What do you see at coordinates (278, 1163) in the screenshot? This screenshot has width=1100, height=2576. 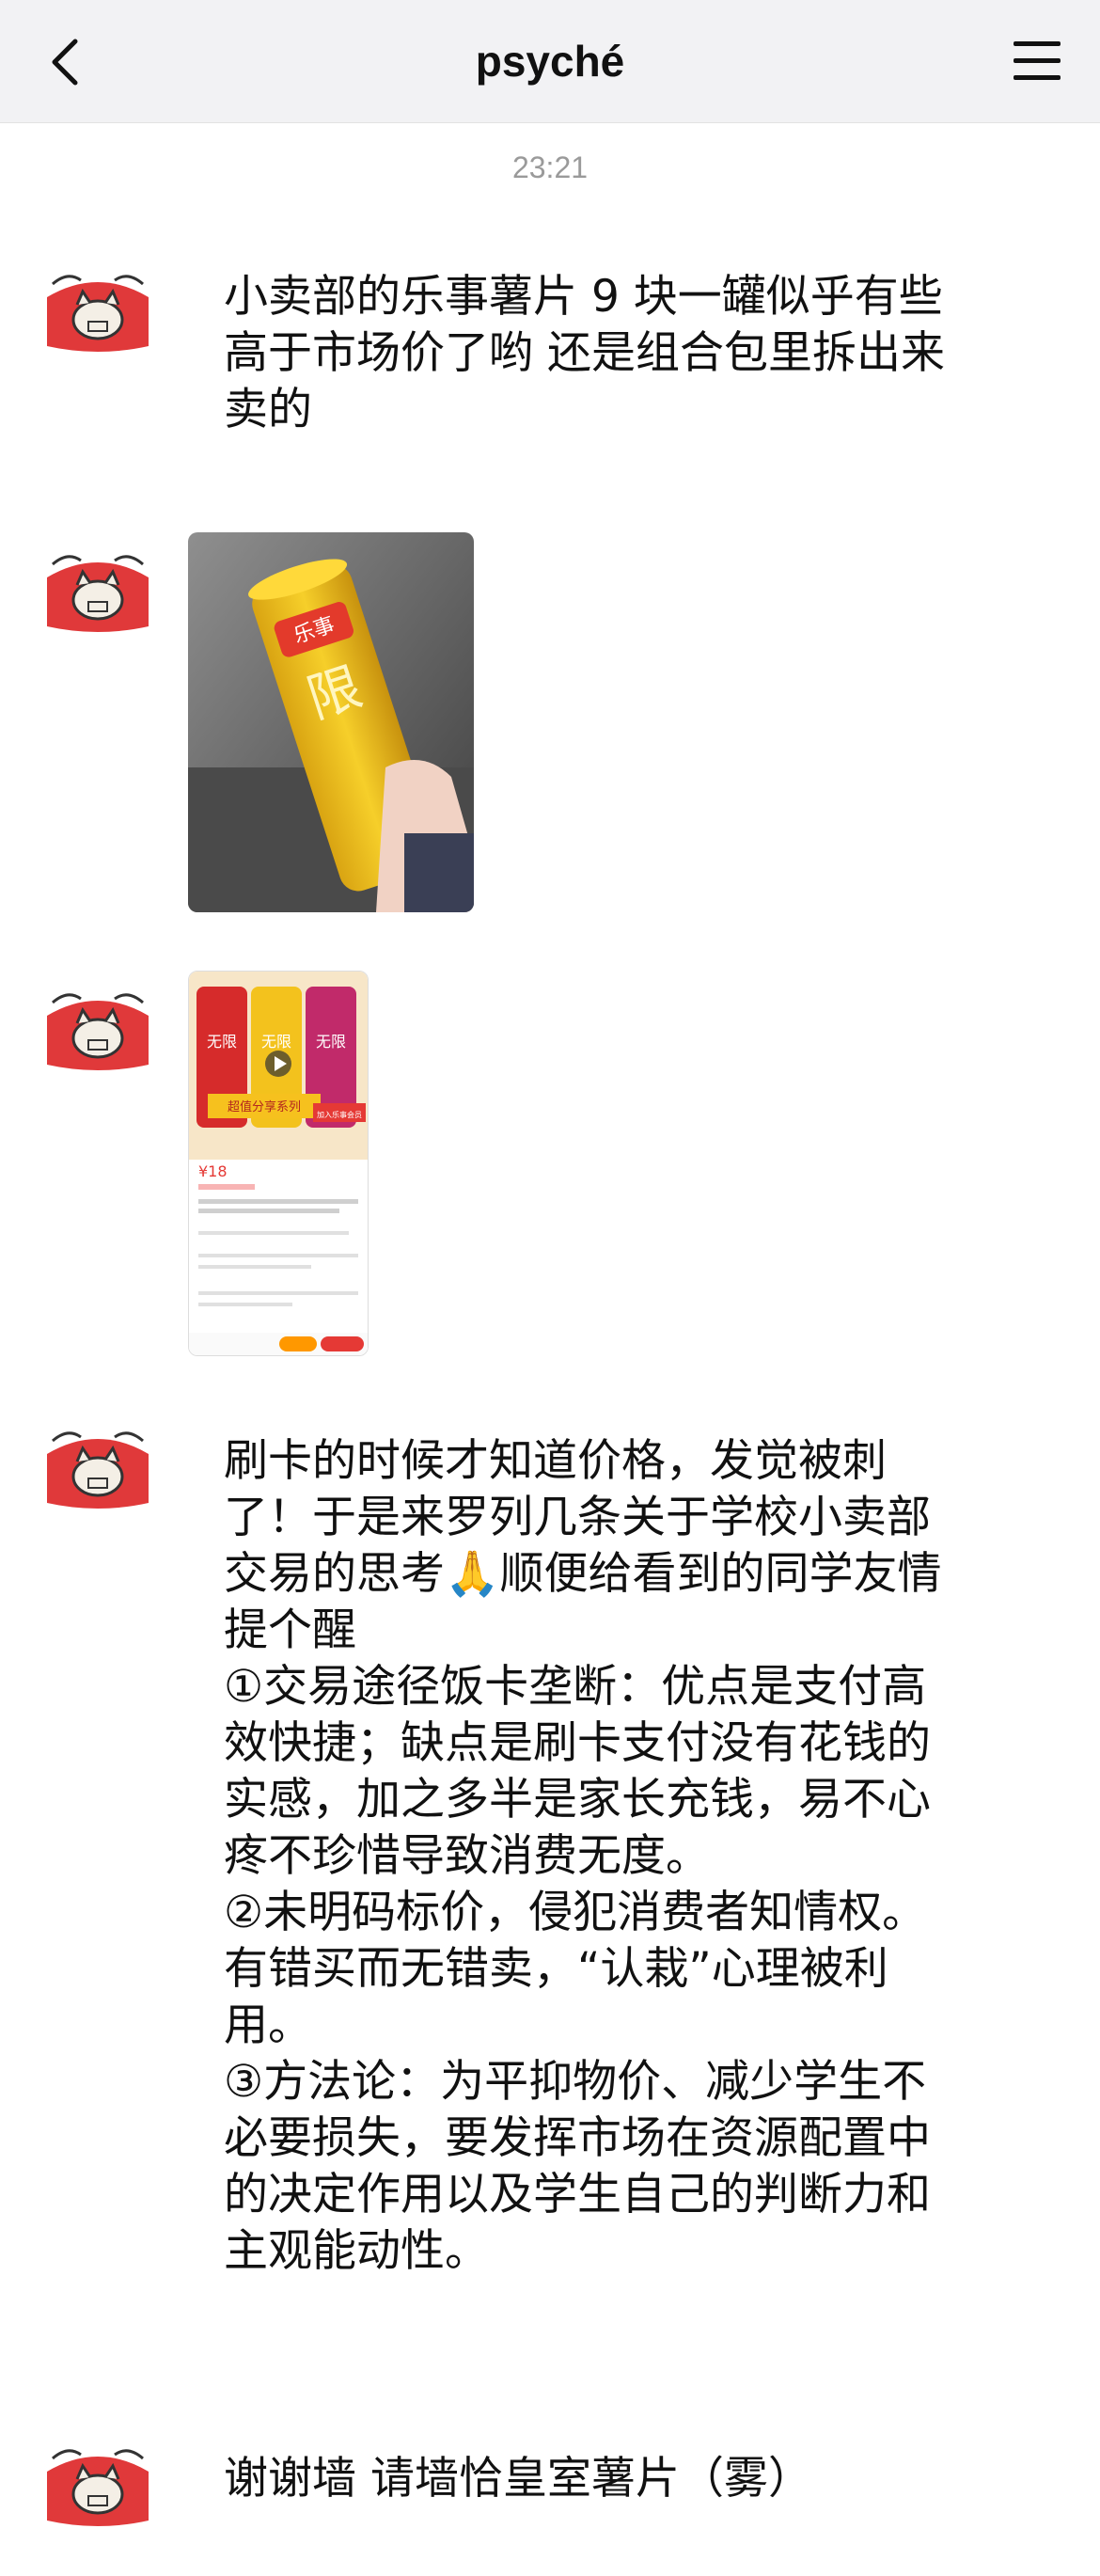 I see `app-screenshot-image: 无限 无限 无限 超值分享系列 加入乐事会员 ¥18` at bounding box center [278, 1163].